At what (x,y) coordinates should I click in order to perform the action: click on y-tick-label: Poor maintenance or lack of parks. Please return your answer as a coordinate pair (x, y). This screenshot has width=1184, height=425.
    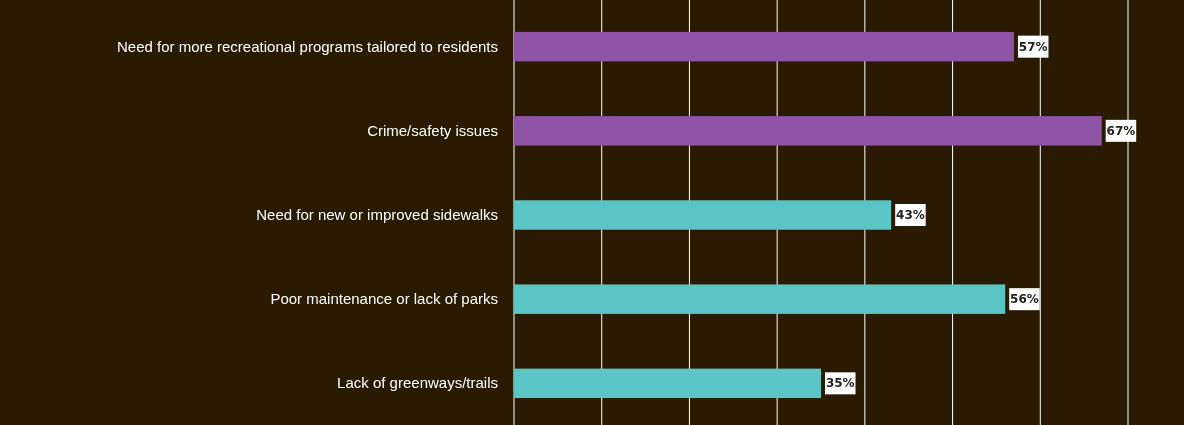
    Looking at the image, I should click on (384, 299).